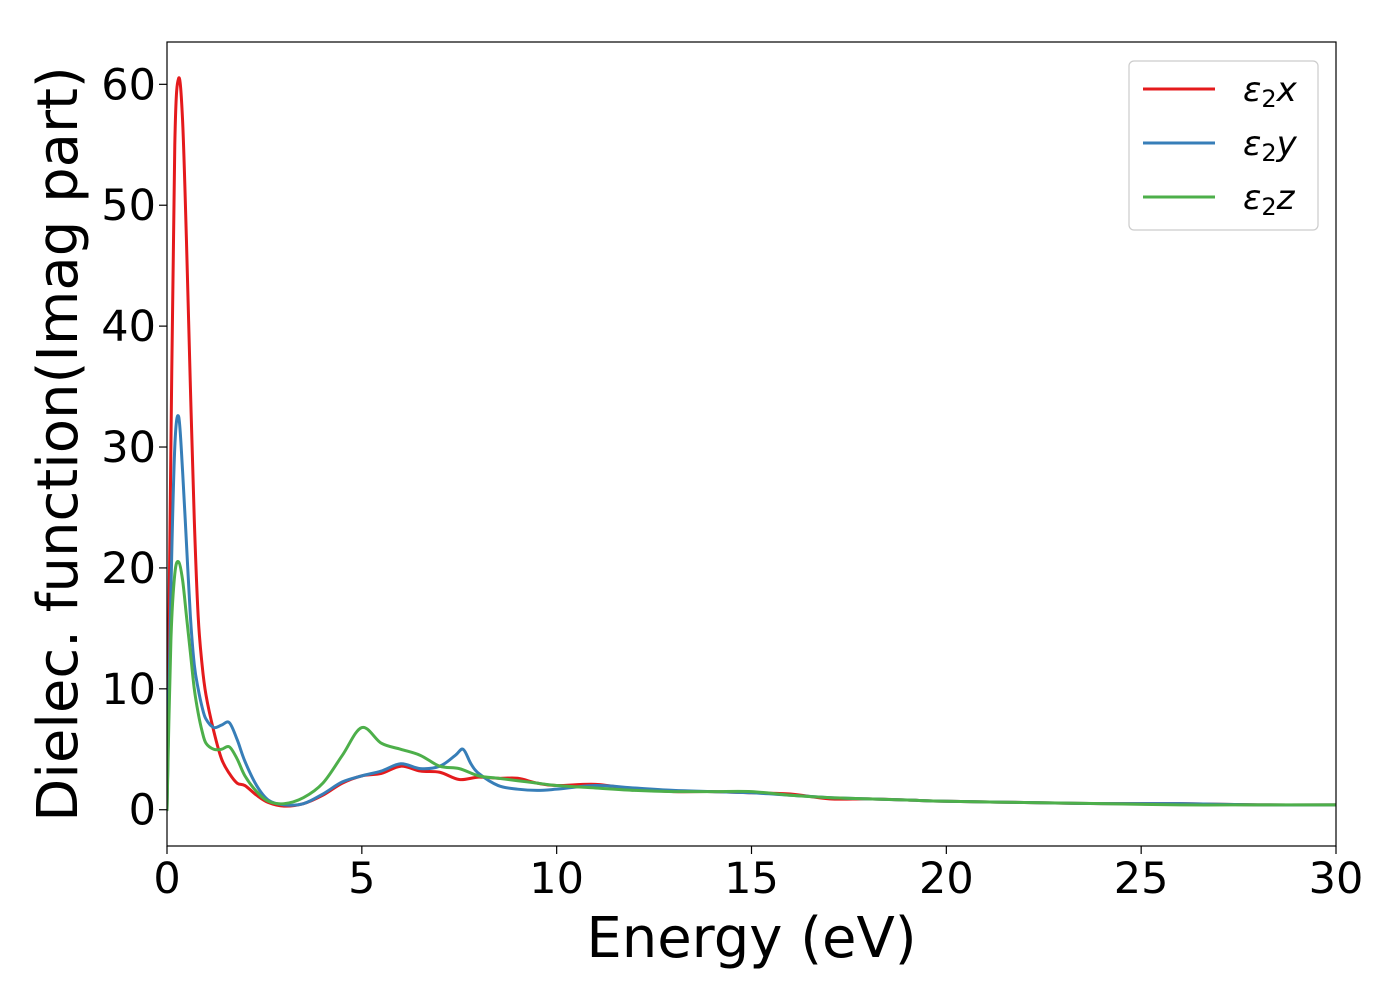 This screenshot has height=1000, width=1400. Describe the element at coordinates (1270, 145) in the screenshot. I see `legend-label-y: ε2y` at that location.